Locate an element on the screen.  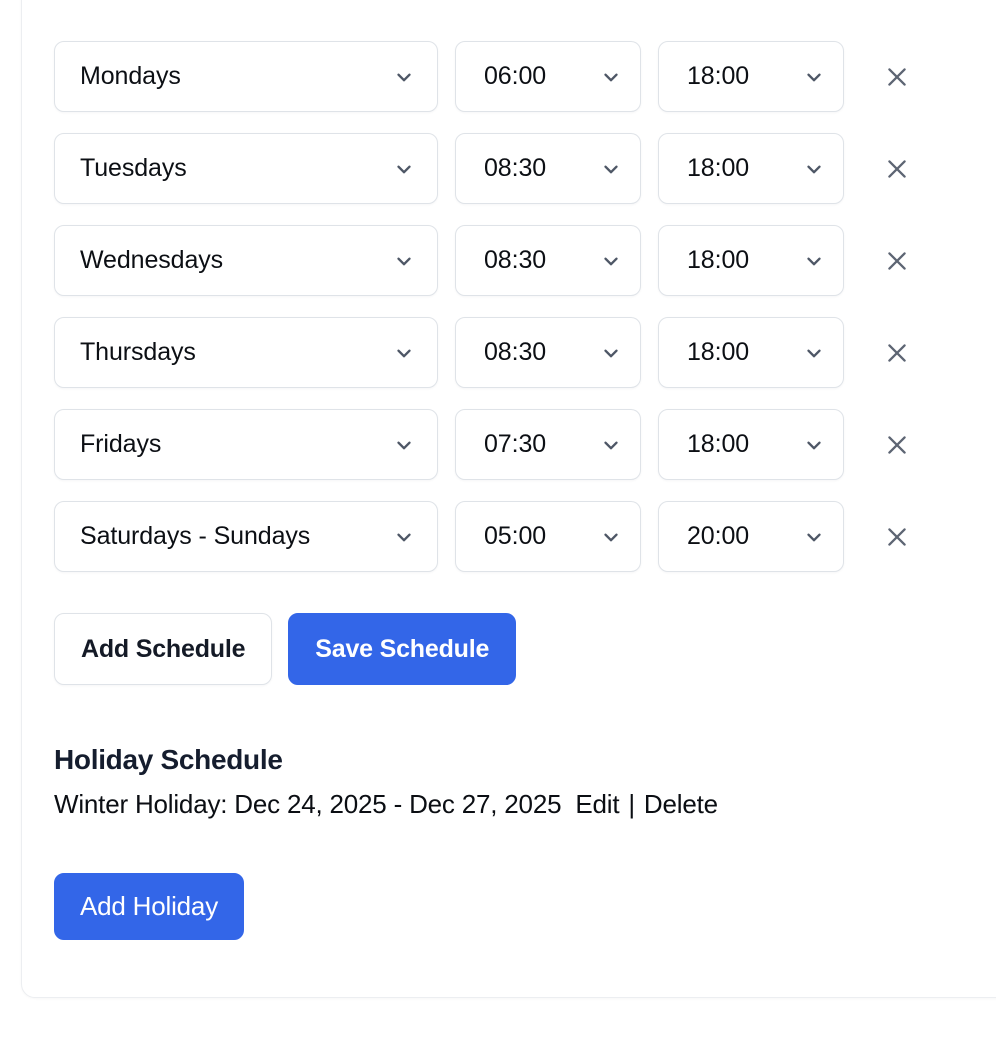
start-time-value: 07:30 is located at coordinates (515, 444).